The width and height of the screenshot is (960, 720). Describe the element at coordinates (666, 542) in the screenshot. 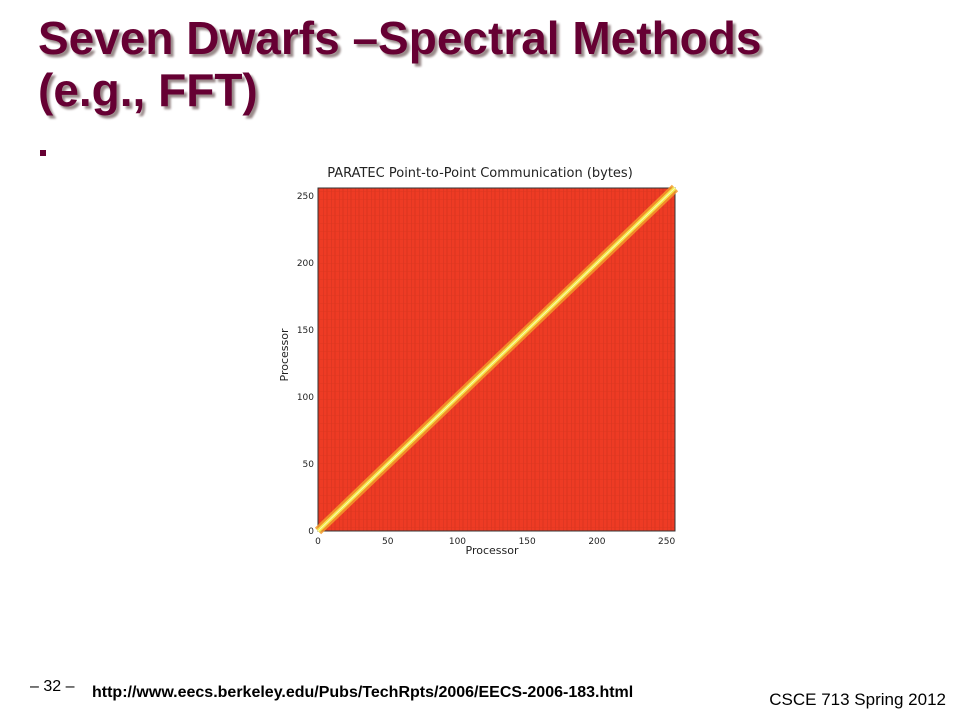

I see `x-tick-label: 250` at that location.